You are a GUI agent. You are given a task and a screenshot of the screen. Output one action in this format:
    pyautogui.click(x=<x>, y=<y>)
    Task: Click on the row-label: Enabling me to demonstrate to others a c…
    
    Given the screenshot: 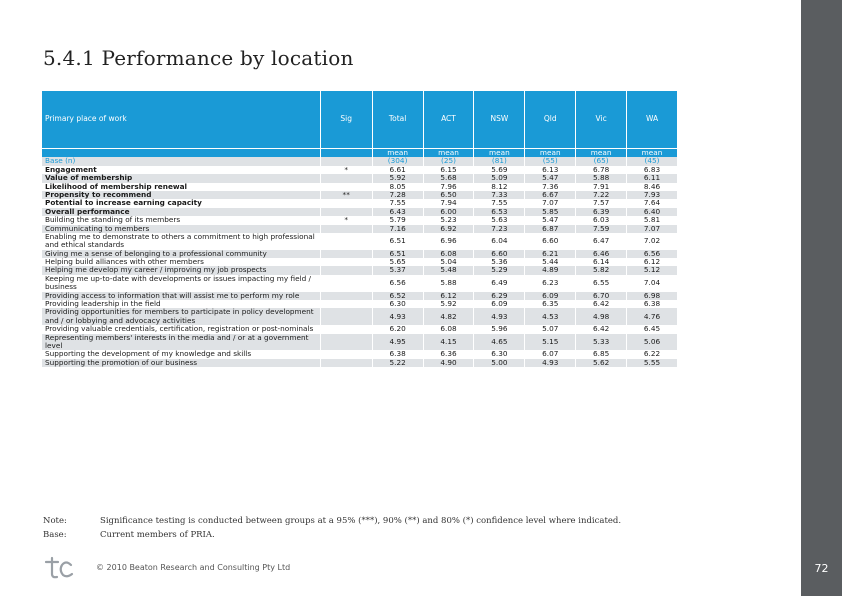 What is the action you would take?
    pyautogui.click(x=181, y=241)
    